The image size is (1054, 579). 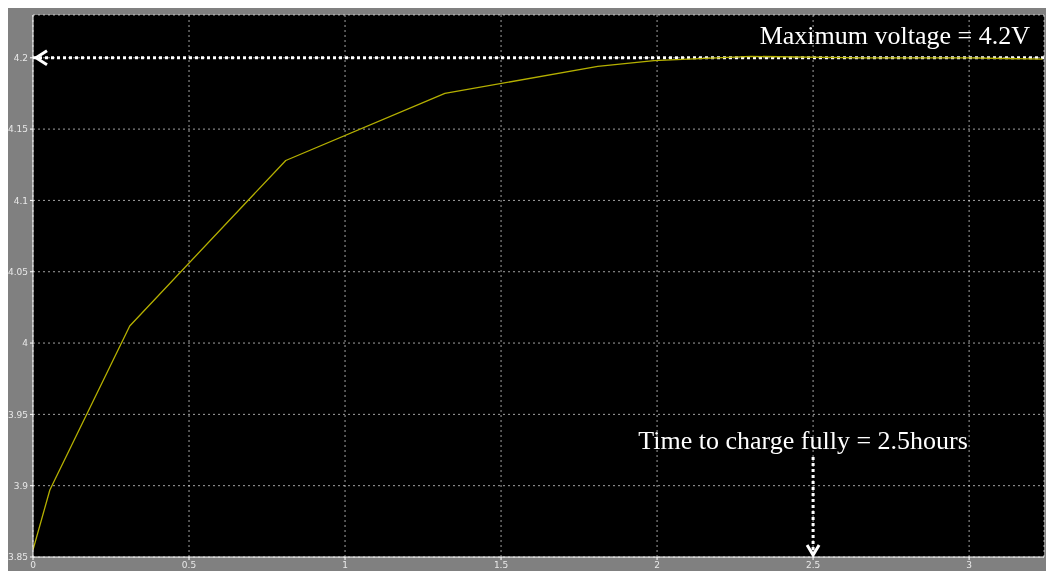 I want to click on ref-line-label: Maximum voltage = 4.2V, so click(x=895, y=35).